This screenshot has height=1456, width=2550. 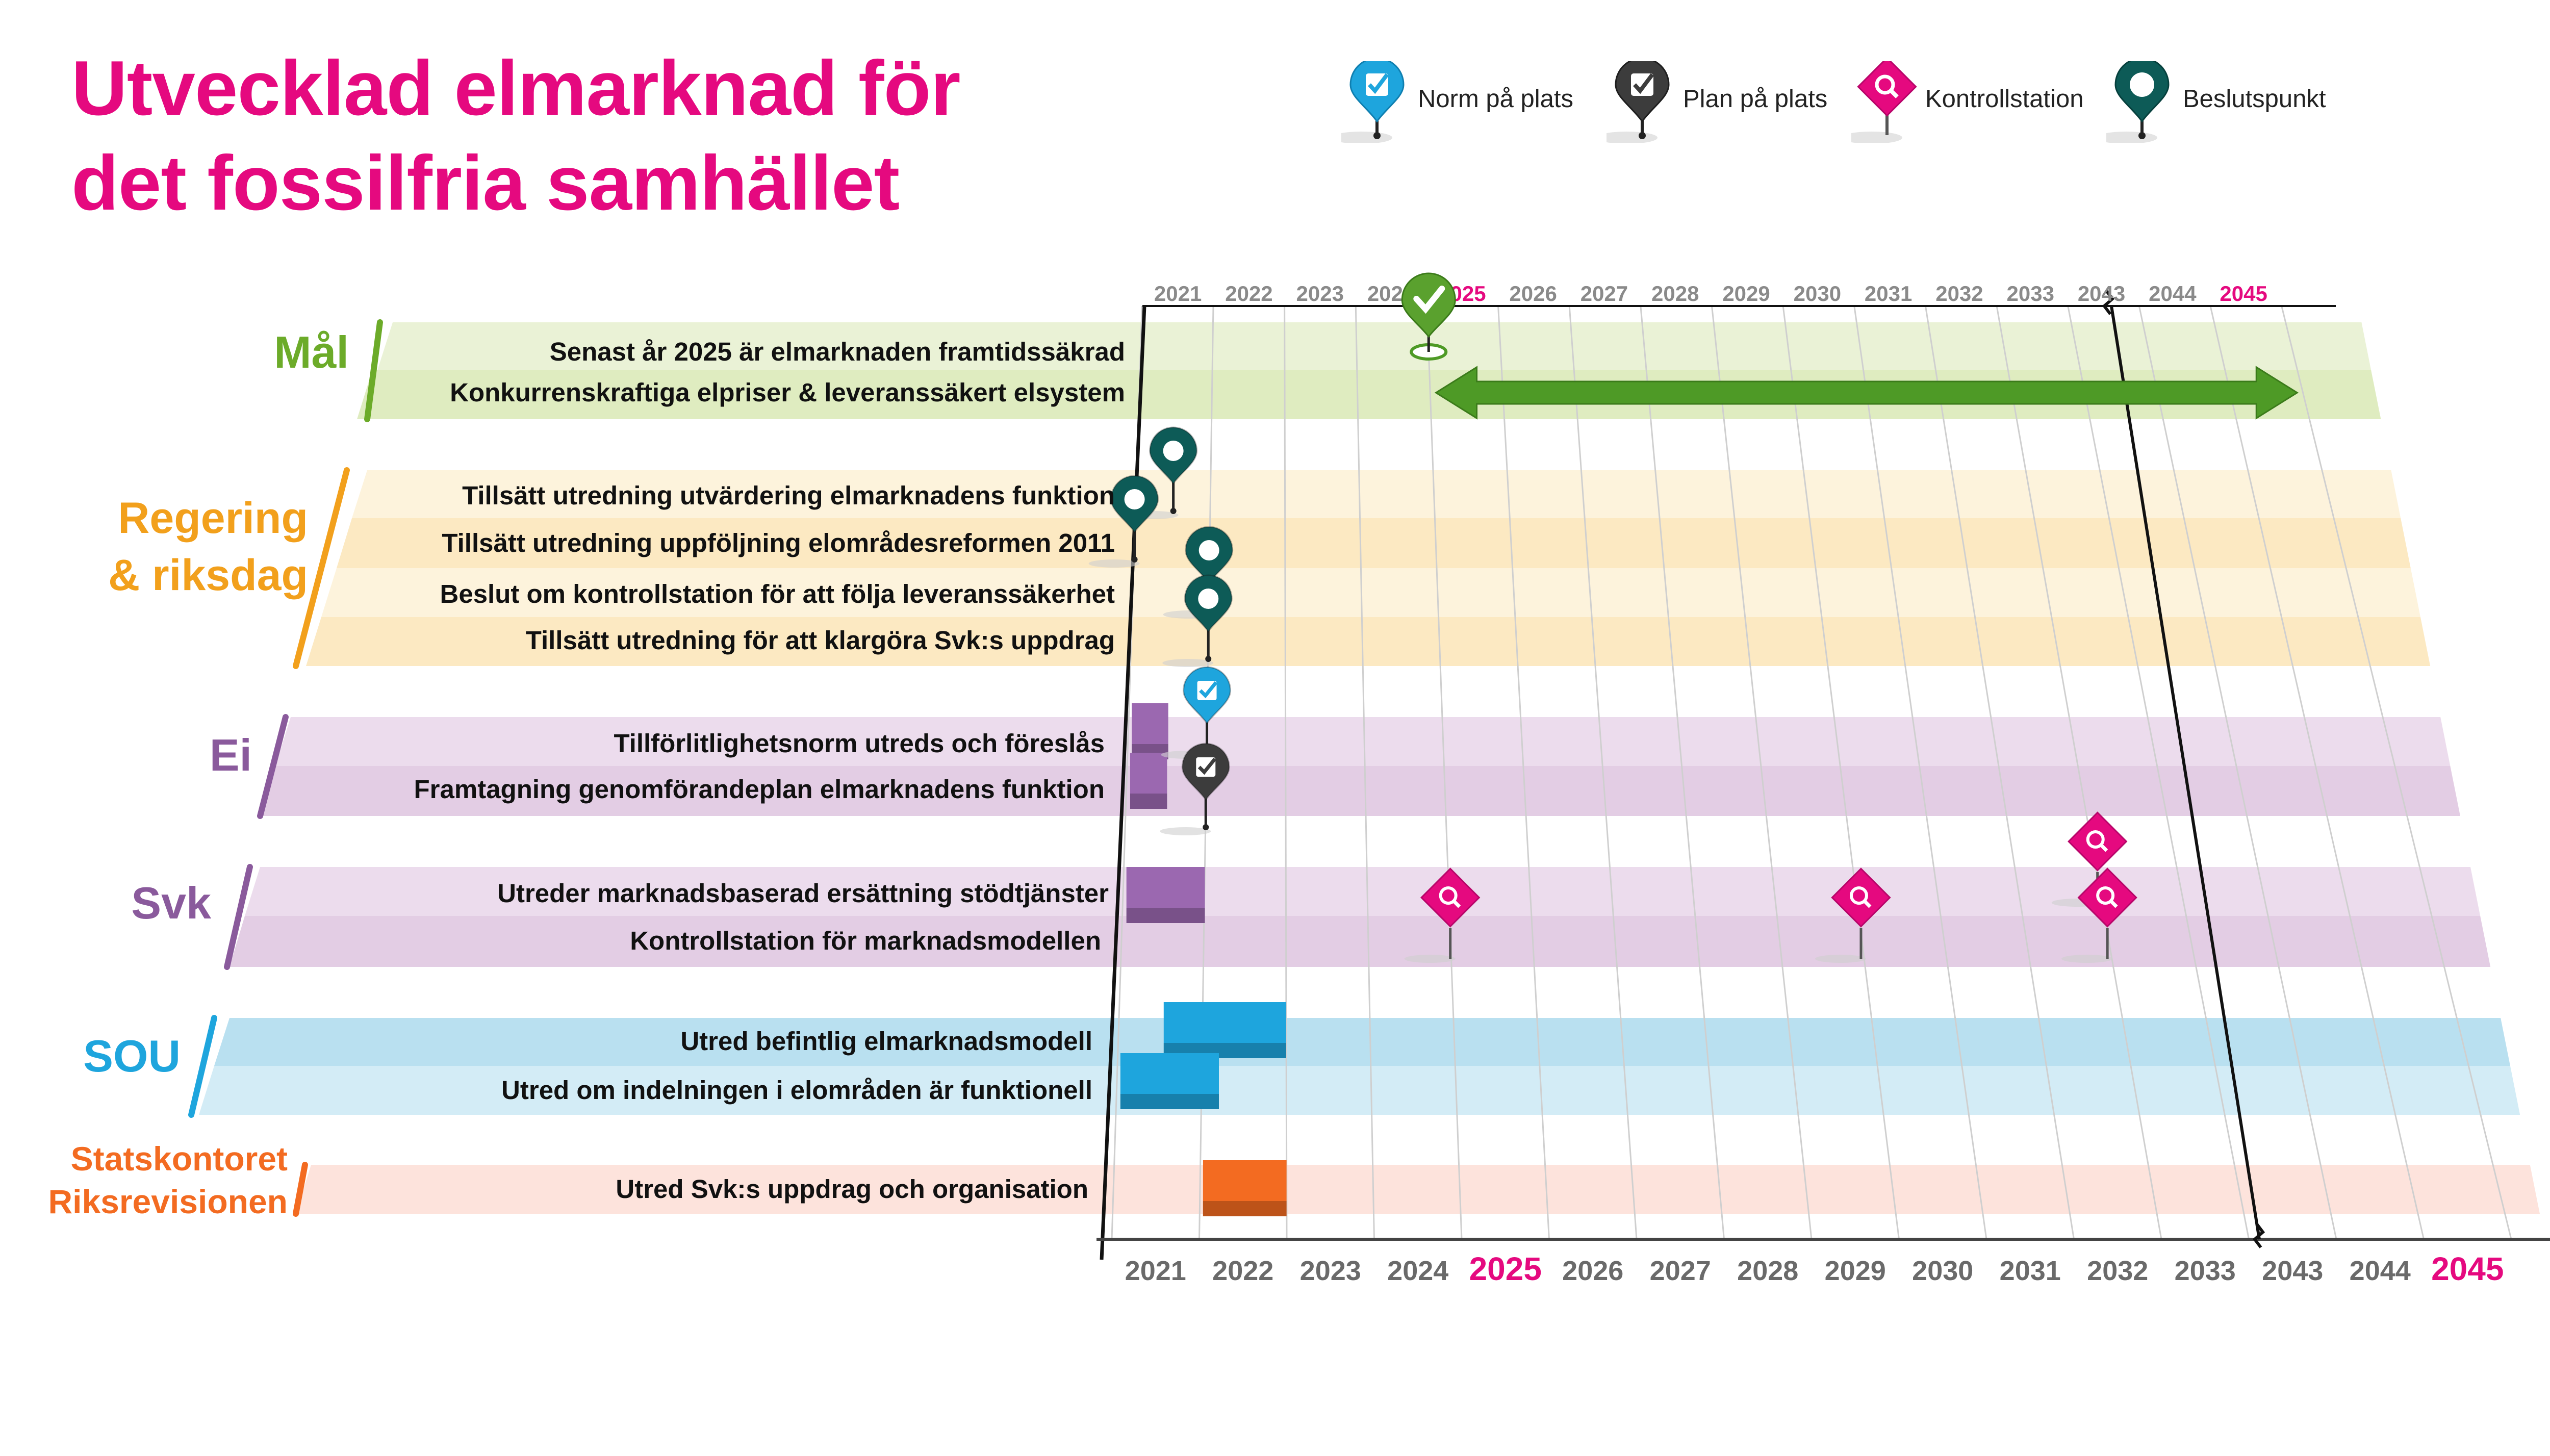 I want to click on plan-pin-icon, so click(x=1638, y=102).